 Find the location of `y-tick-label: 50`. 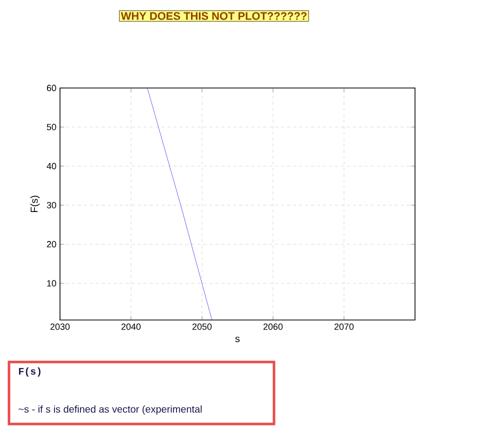

y-tick-label: 50 is located at coordinates (51, 127).